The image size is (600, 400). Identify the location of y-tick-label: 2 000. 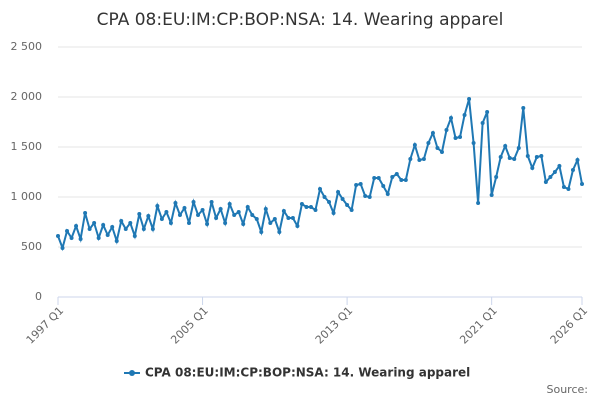
(27, 96).